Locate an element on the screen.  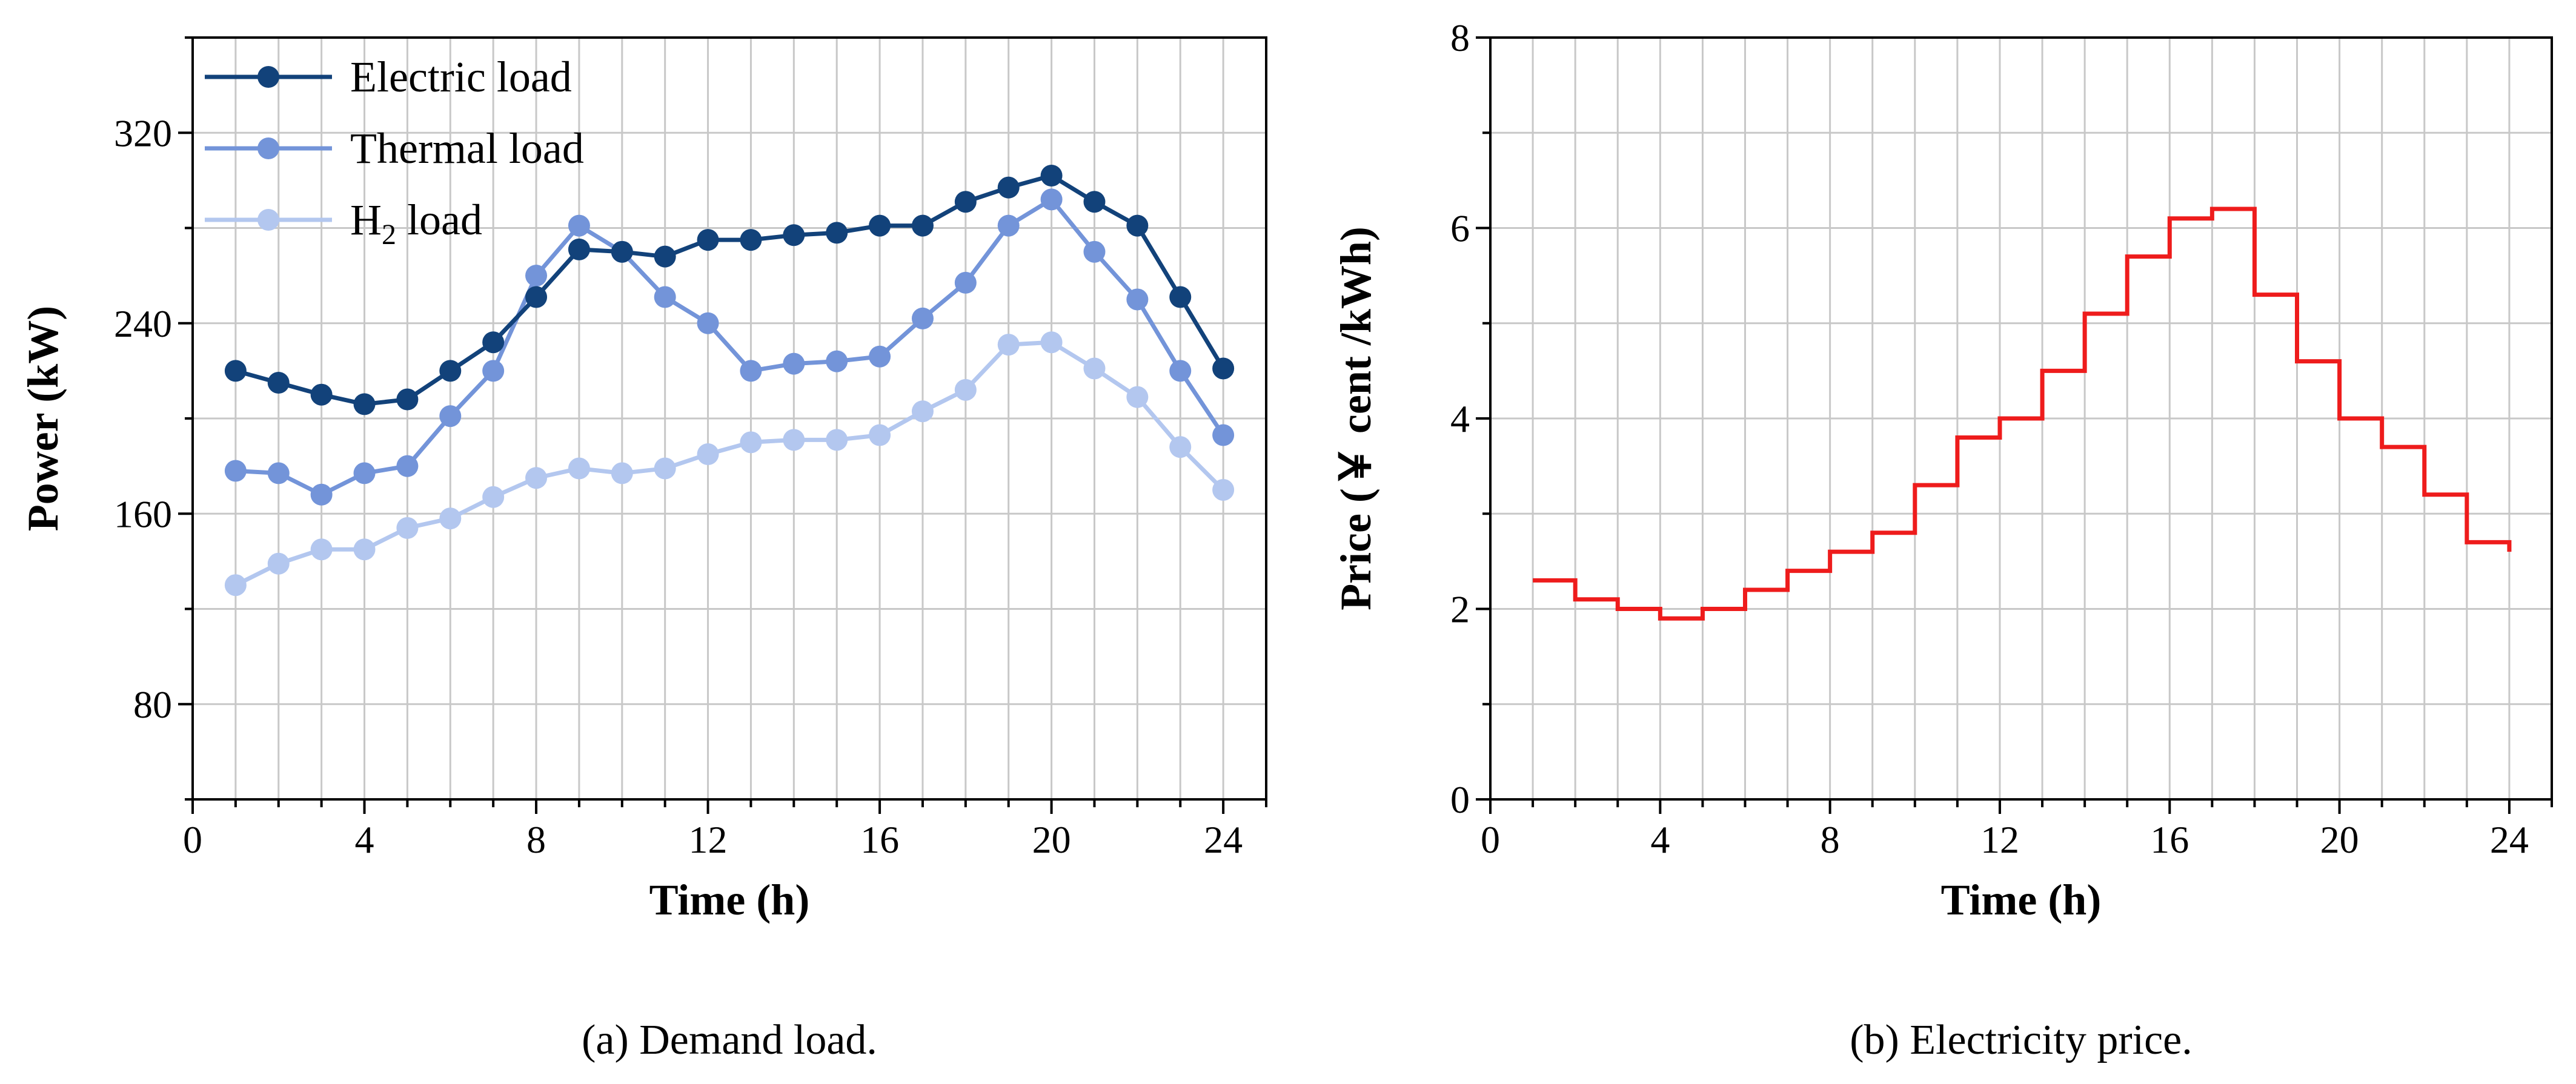
legend-label-main: Electric load is located at coordinates (461, 77).